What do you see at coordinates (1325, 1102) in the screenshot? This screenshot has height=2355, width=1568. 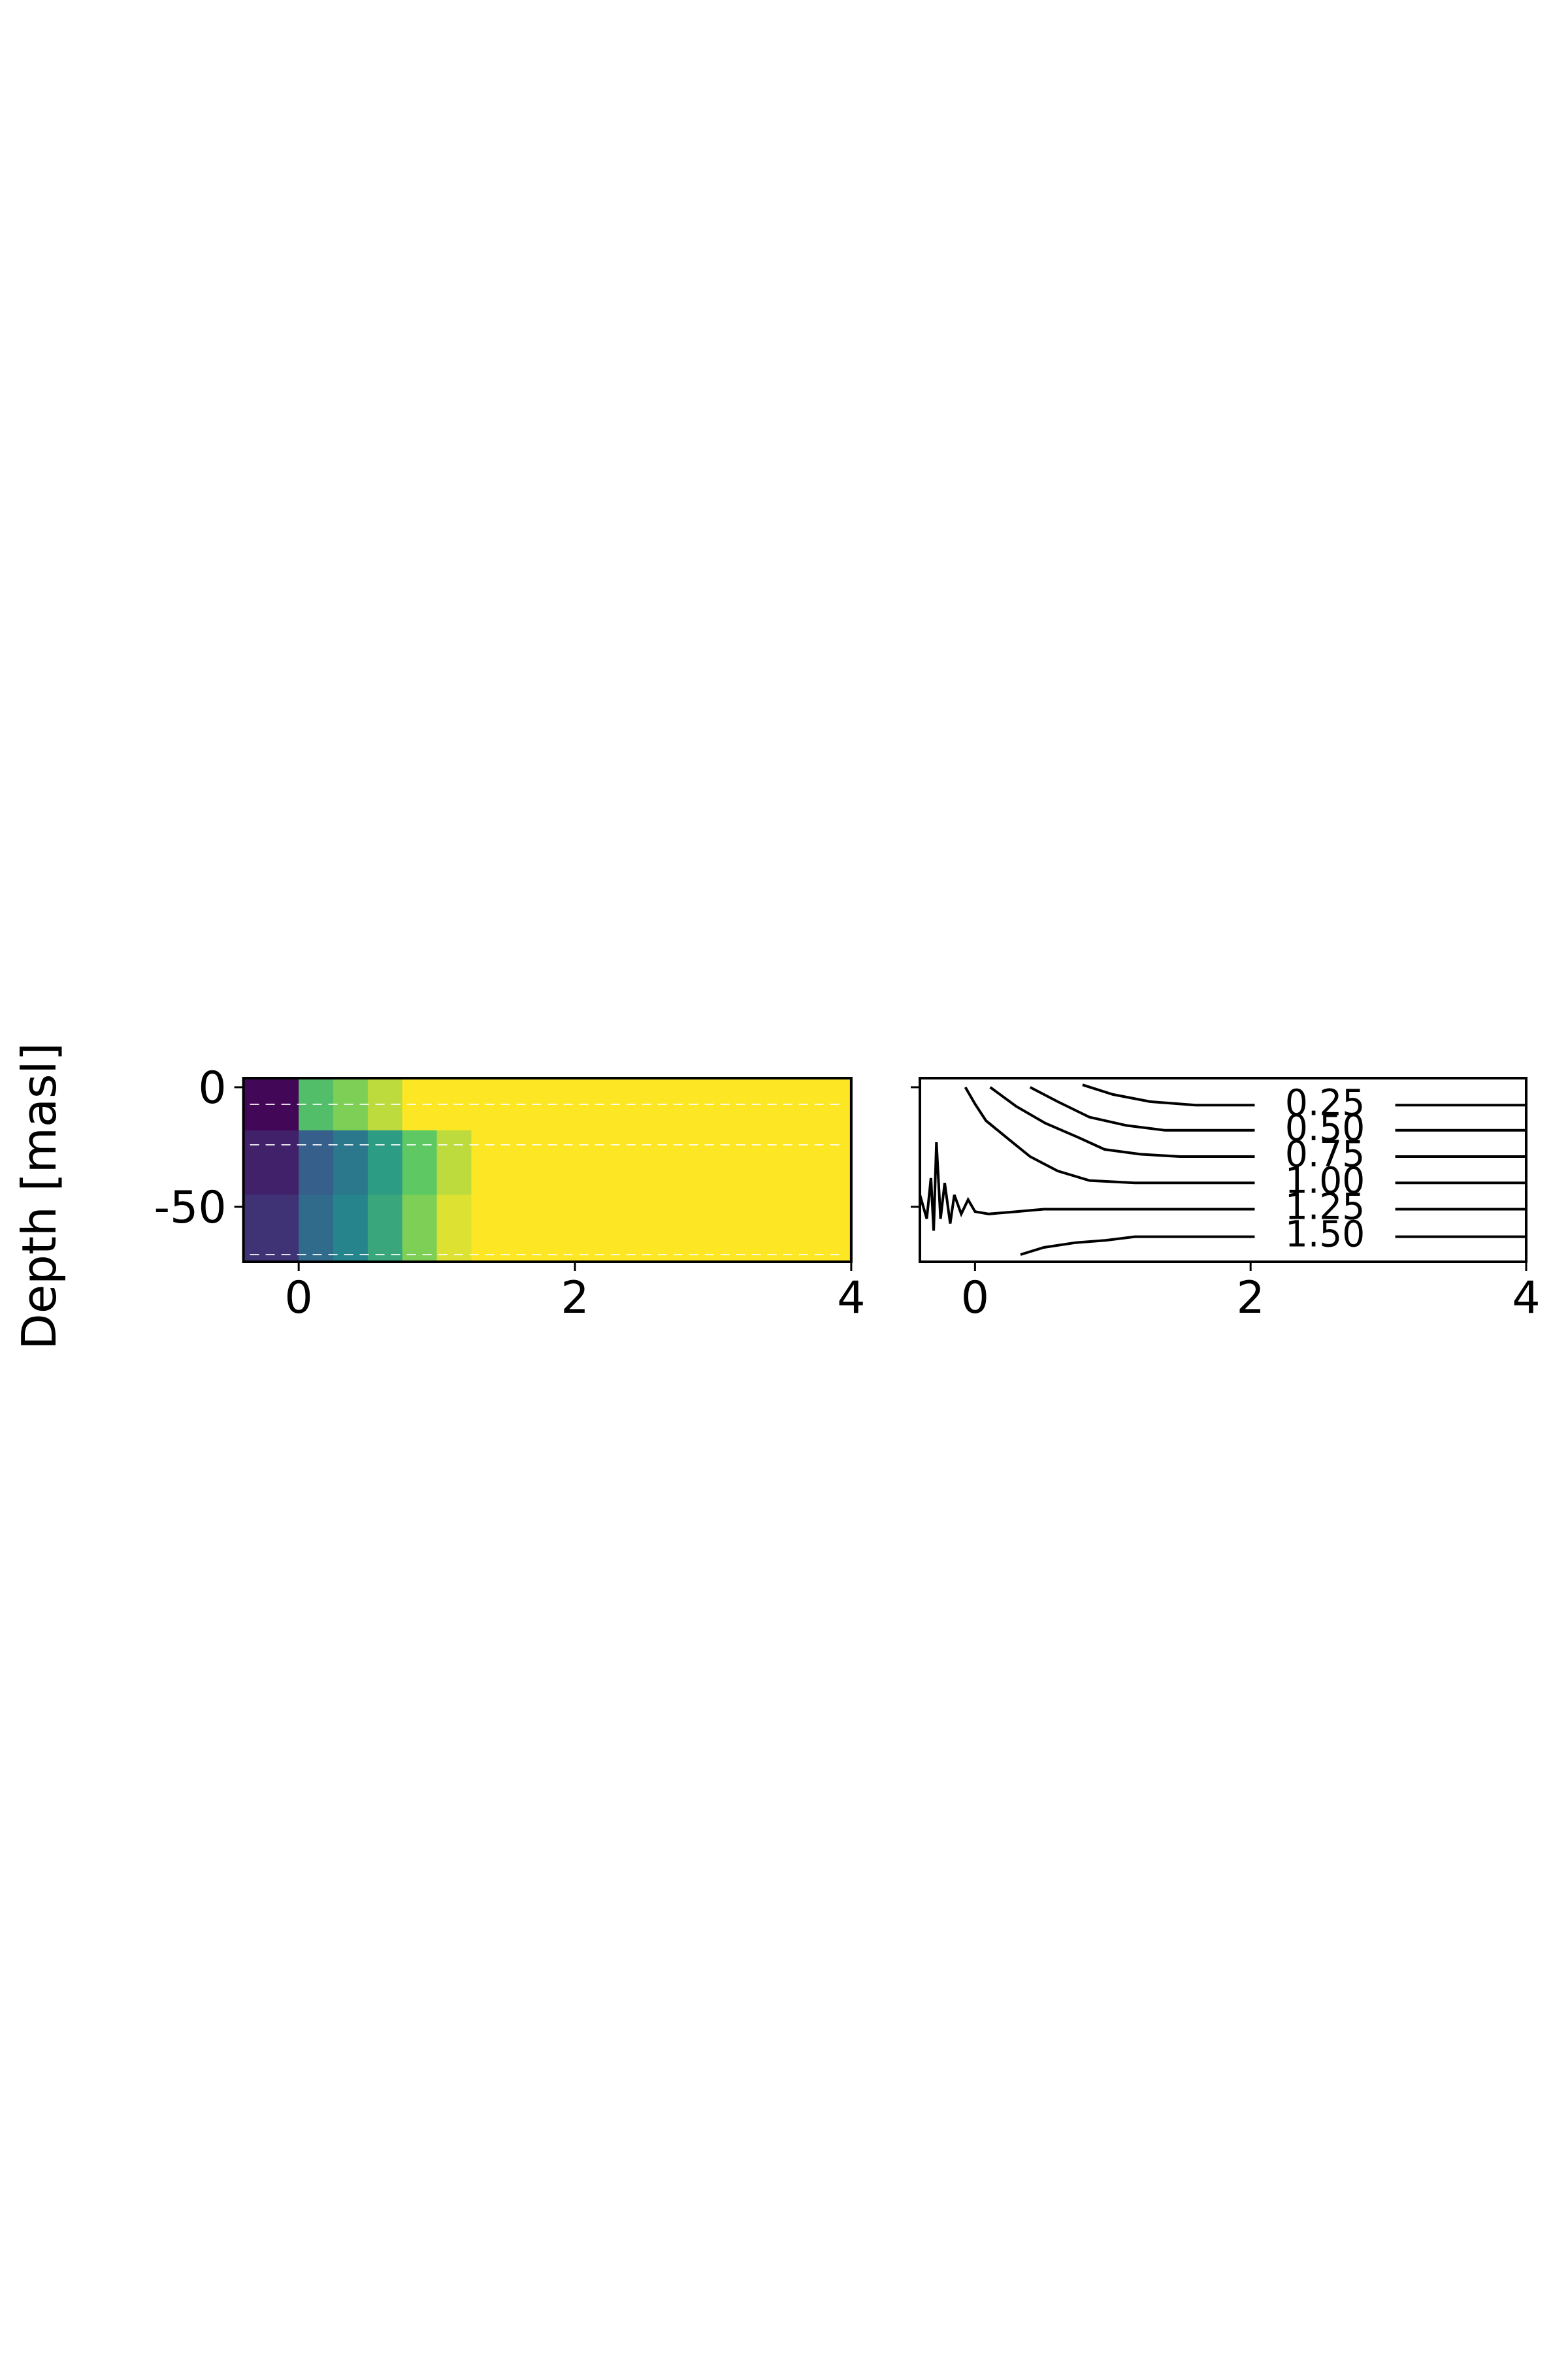 I see `contour-label: 0.25` at bounding box center [1325, 1102].